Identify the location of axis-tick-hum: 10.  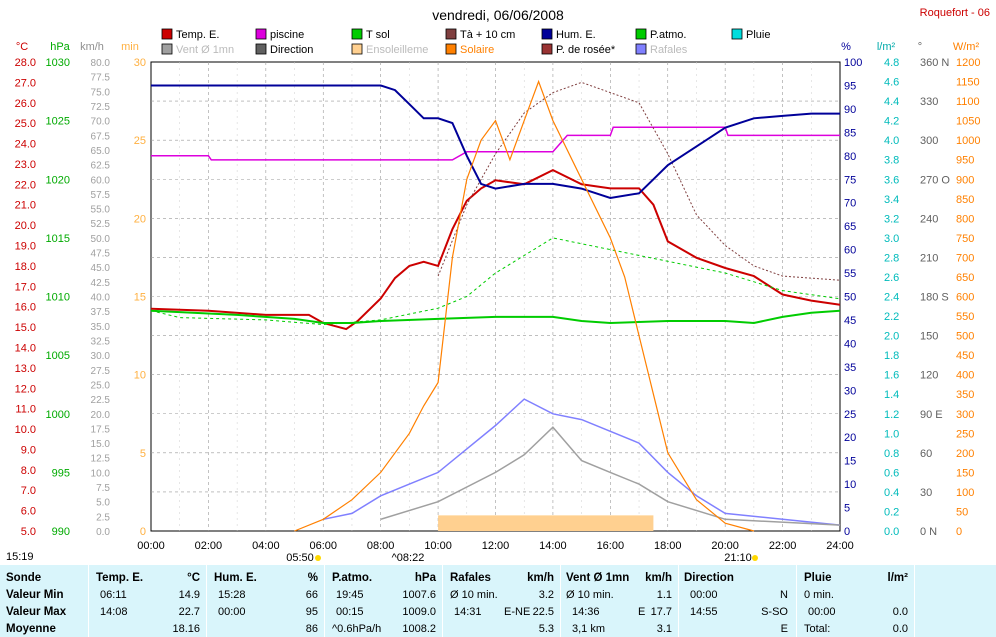
(850, 485).